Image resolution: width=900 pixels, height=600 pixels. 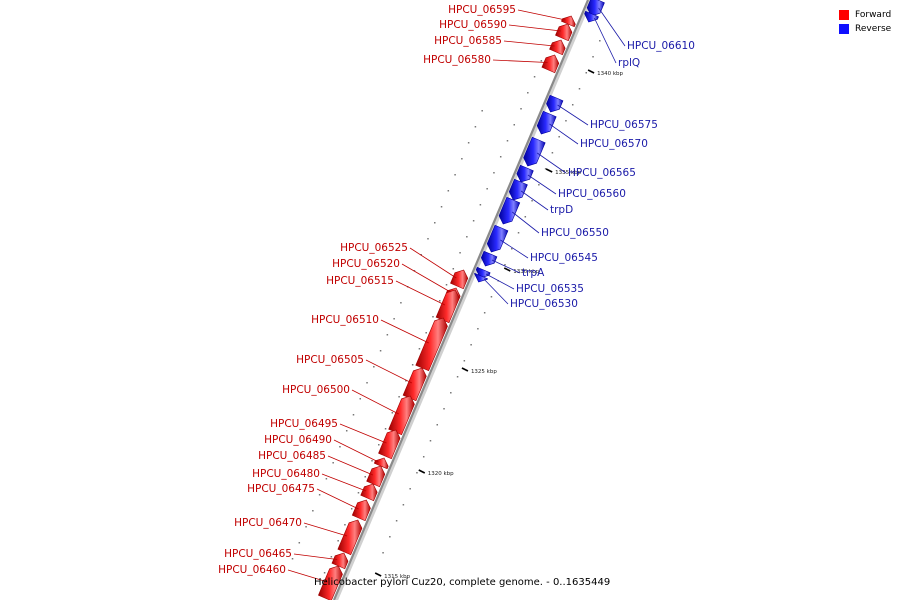 I want to click on forward-gene-label: HPCU_06515, so click(x=360, y=281).